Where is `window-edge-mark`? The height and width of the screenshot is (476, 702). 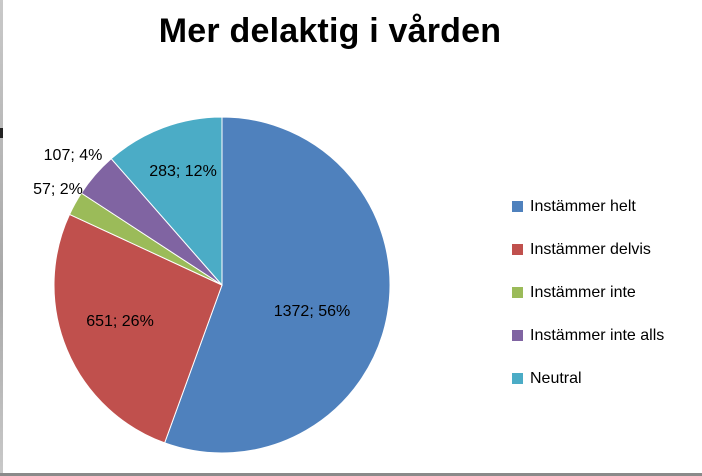
window-edge-mark is located at coordinates (1, 133).